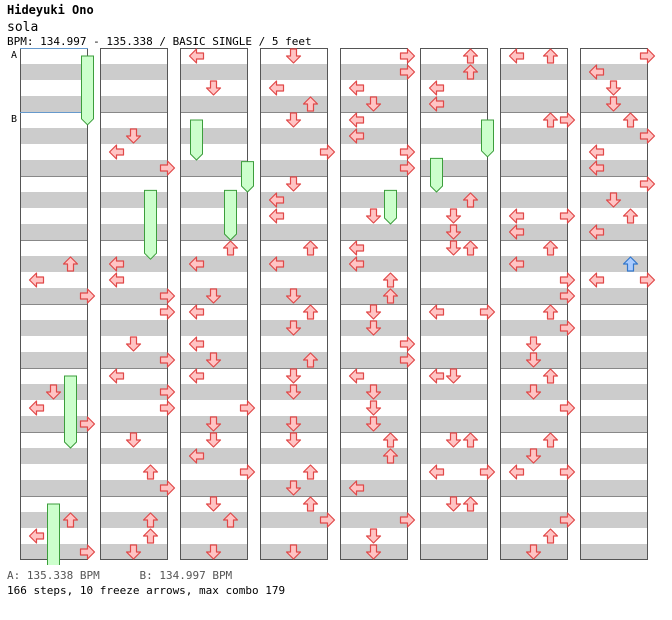 The image size is (672, 620). I want to click on freeze-arrow-left, so click(436, 175).